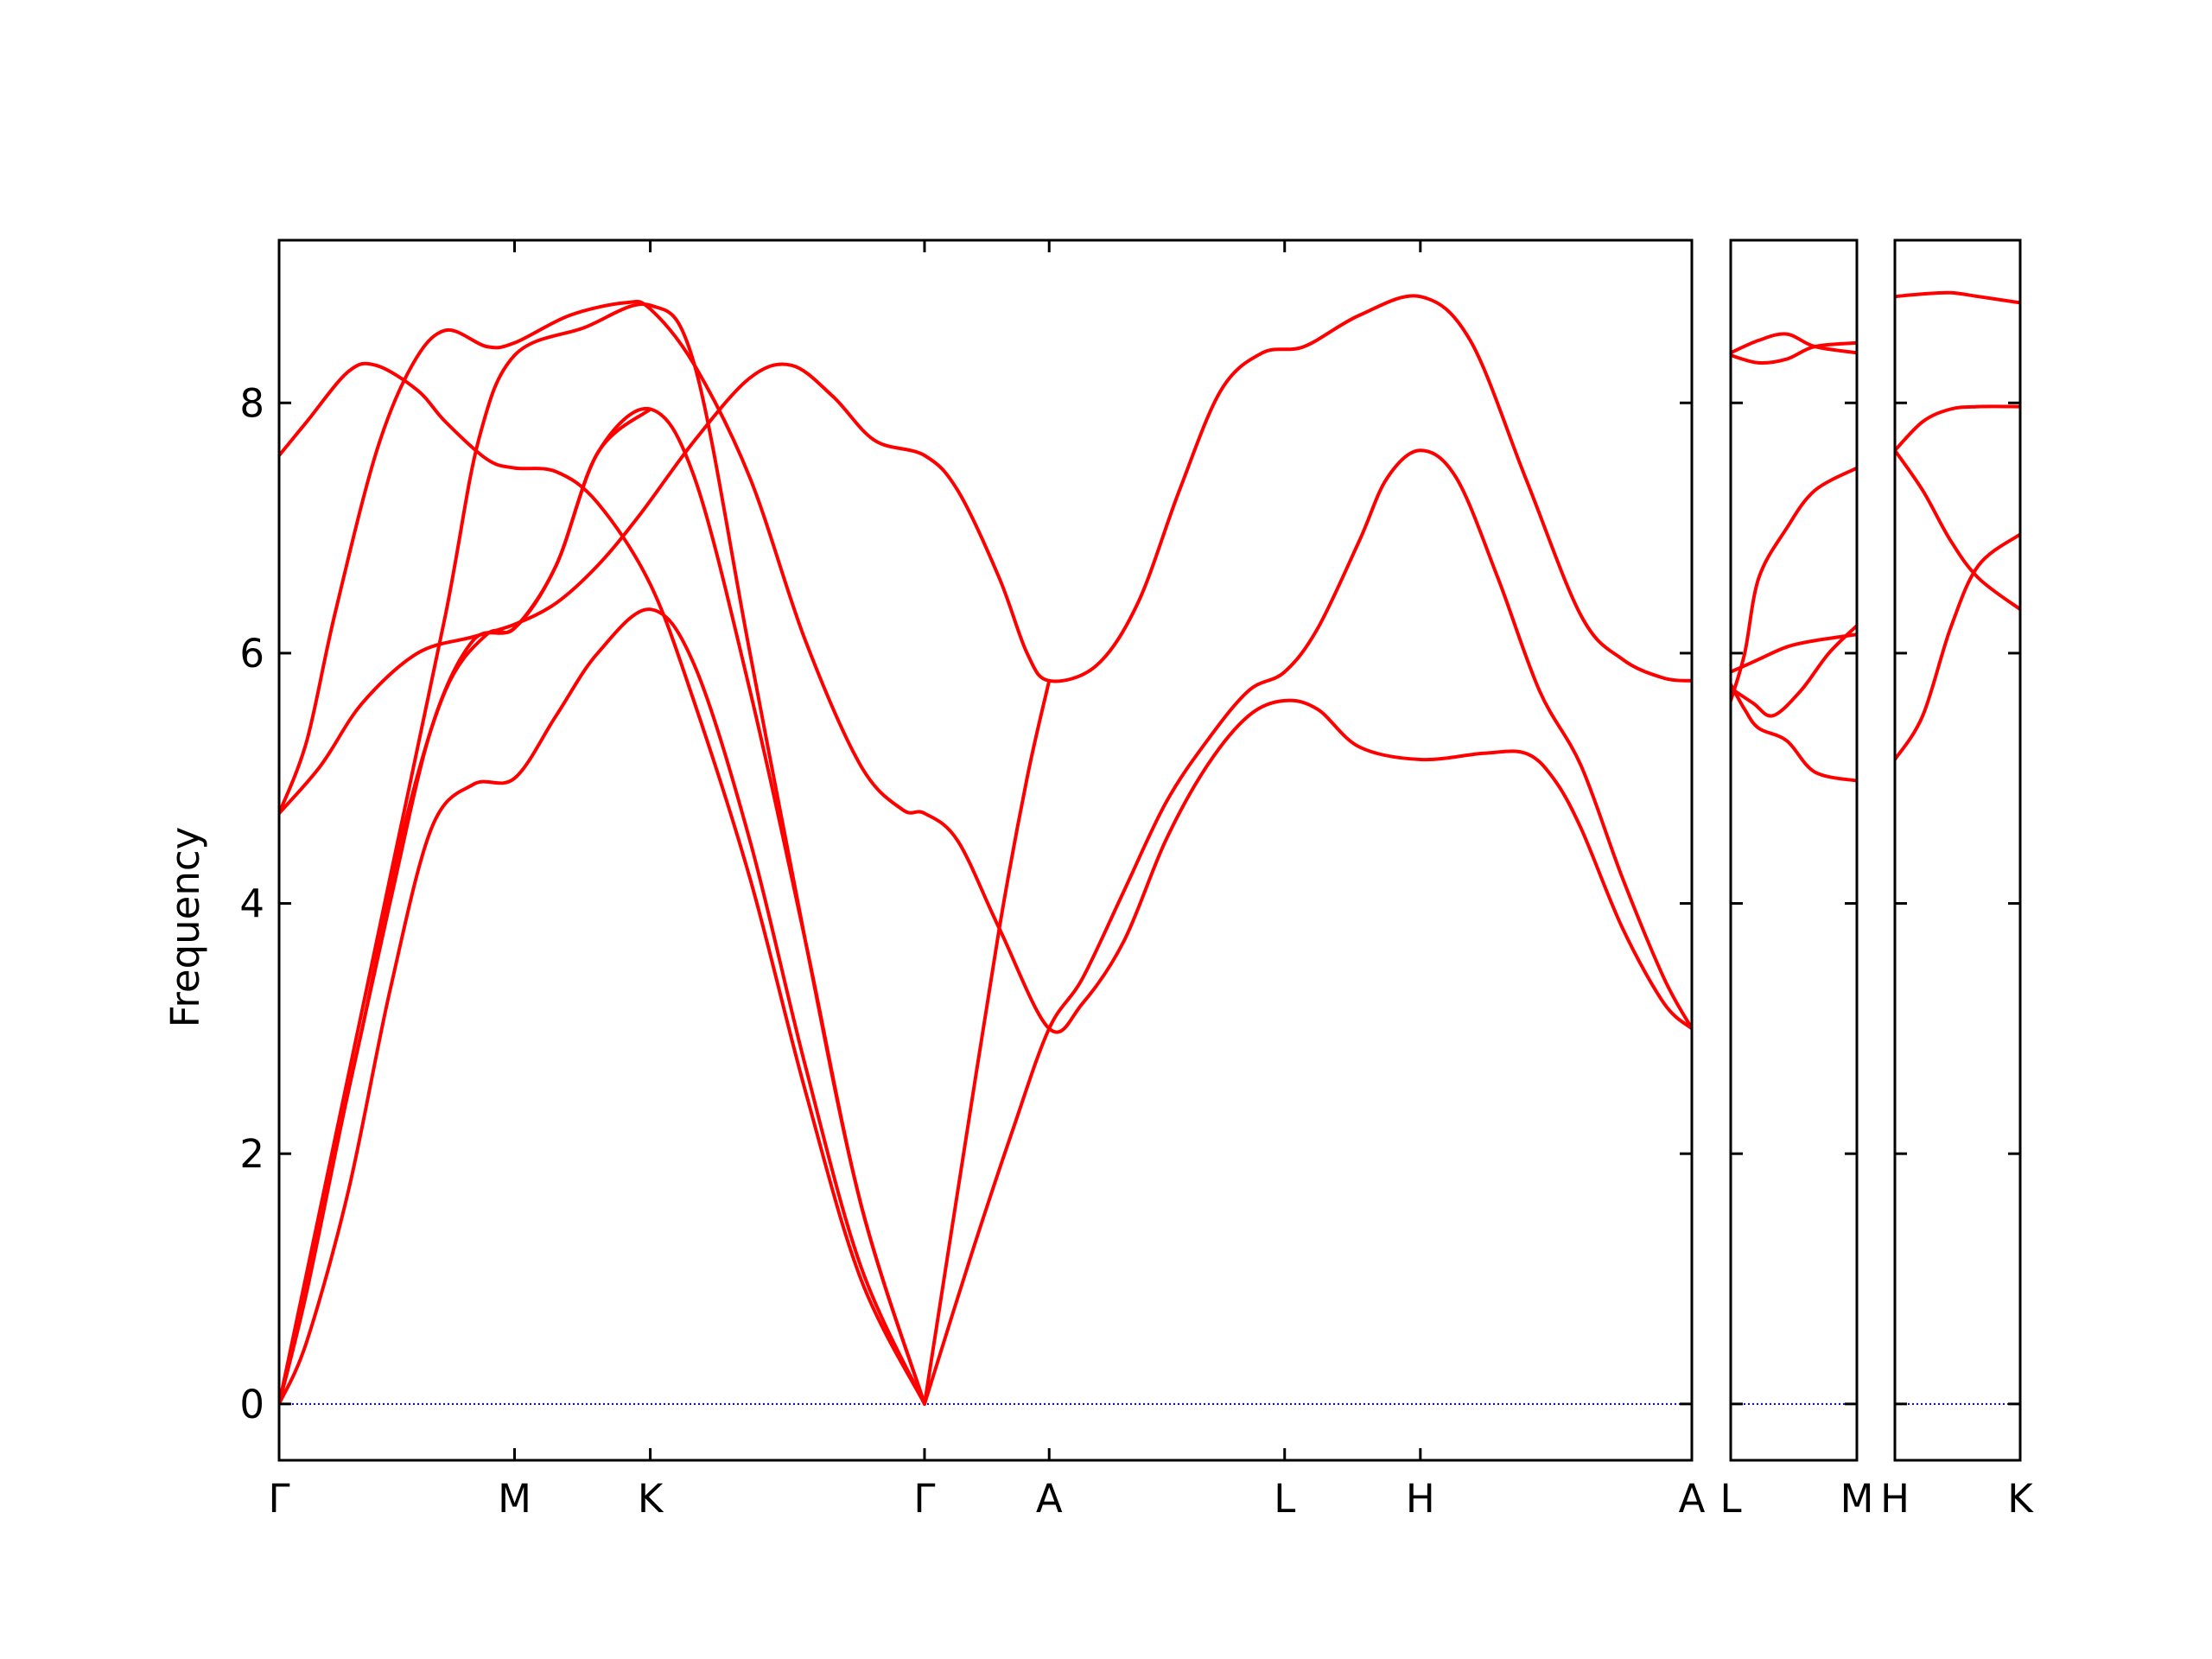  I want to click on y-tick-label: 8, so click(251, 403).